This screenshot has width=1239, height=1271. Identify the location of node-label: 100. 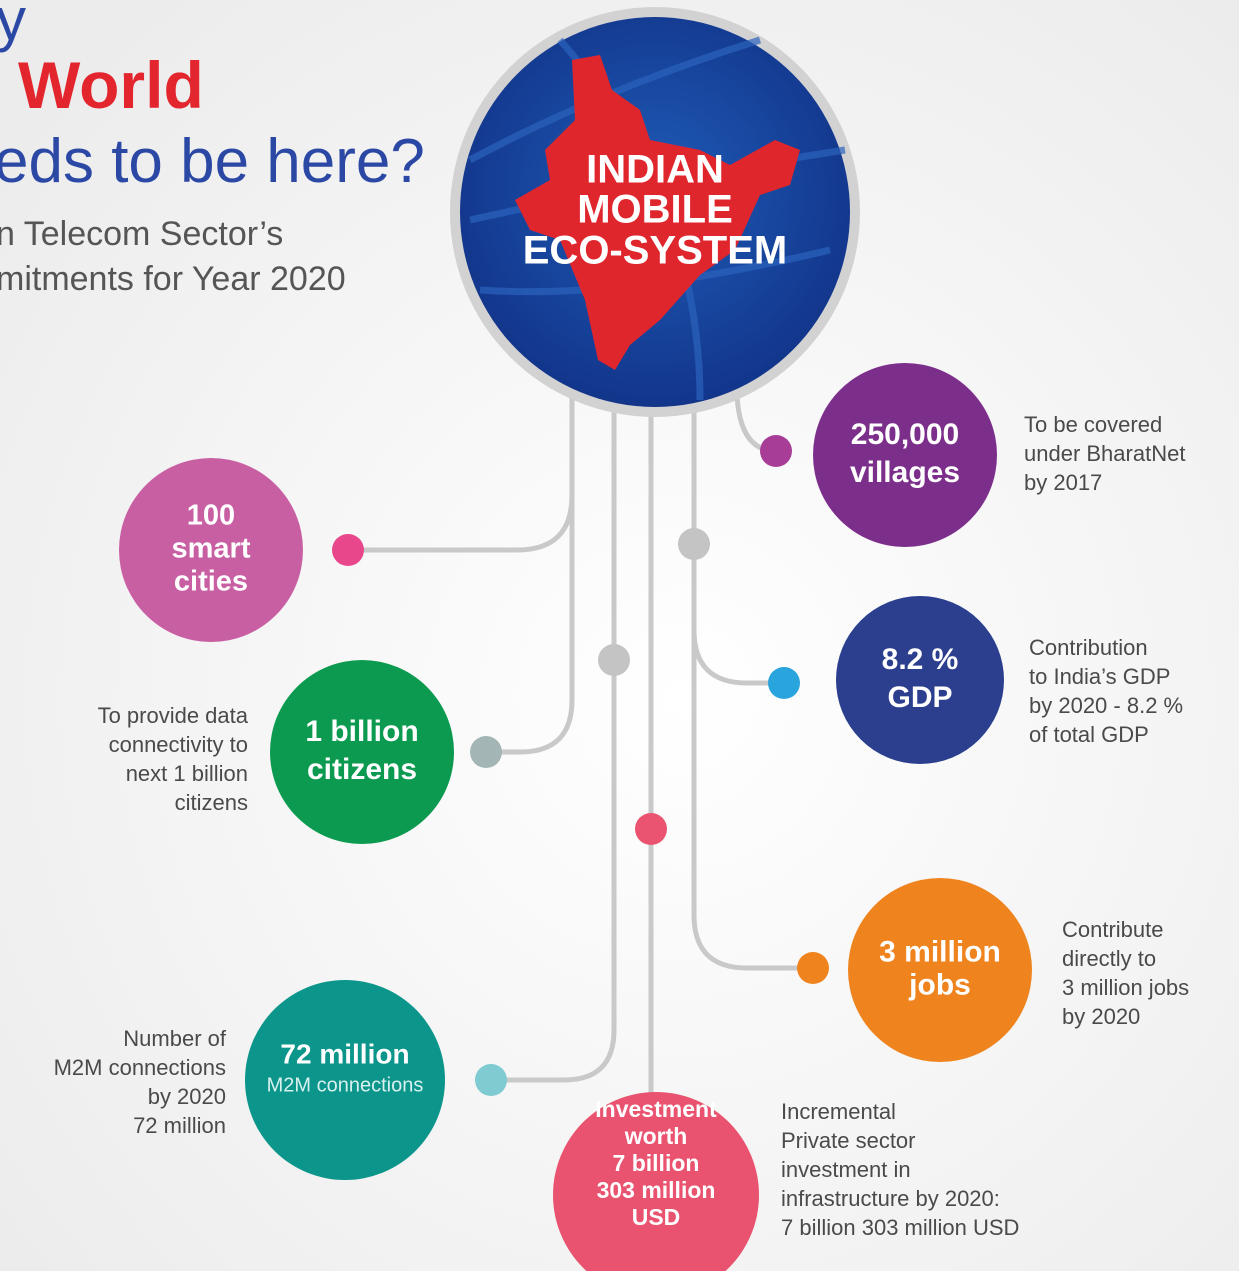
(211, 516).